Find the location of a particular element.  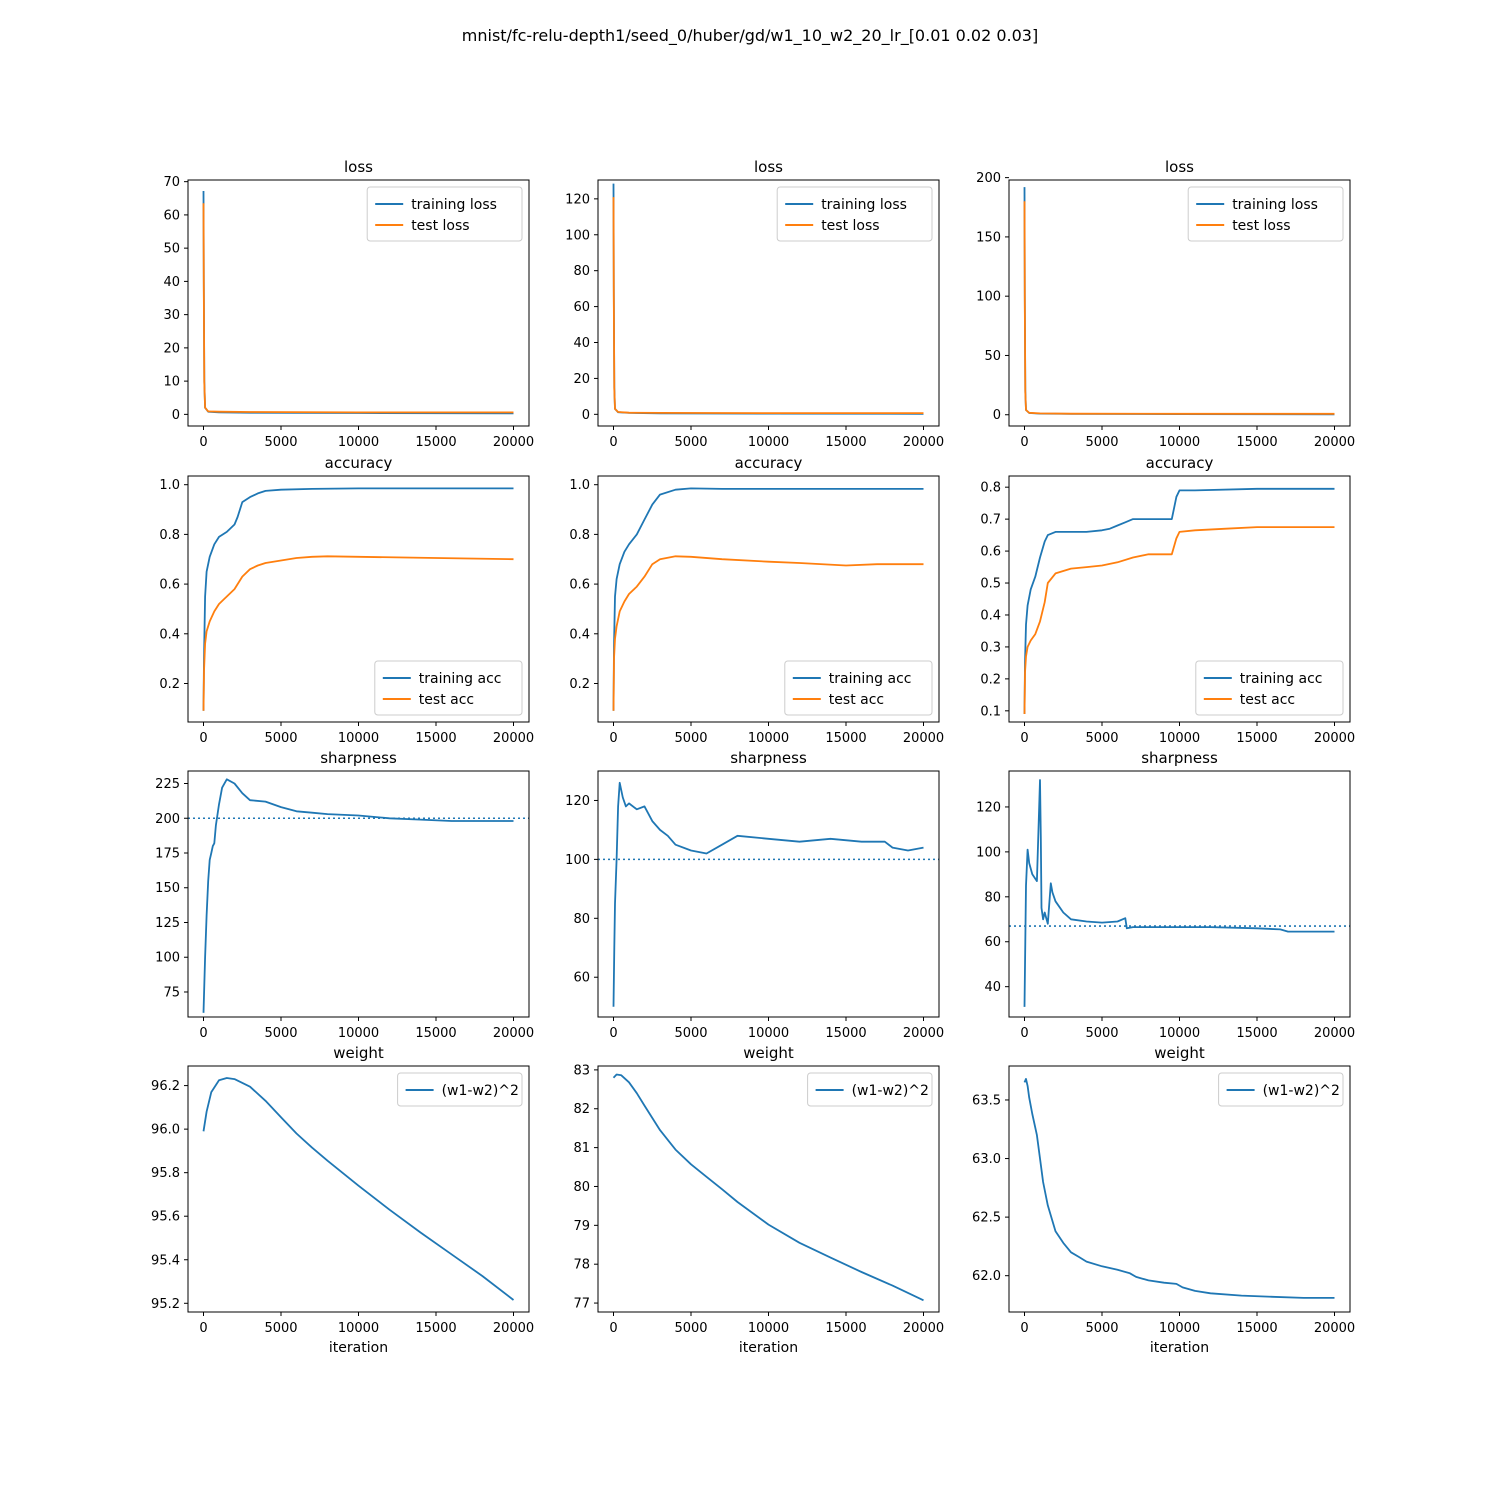

legend-label: training acc is located at coordinates (1281, 679).